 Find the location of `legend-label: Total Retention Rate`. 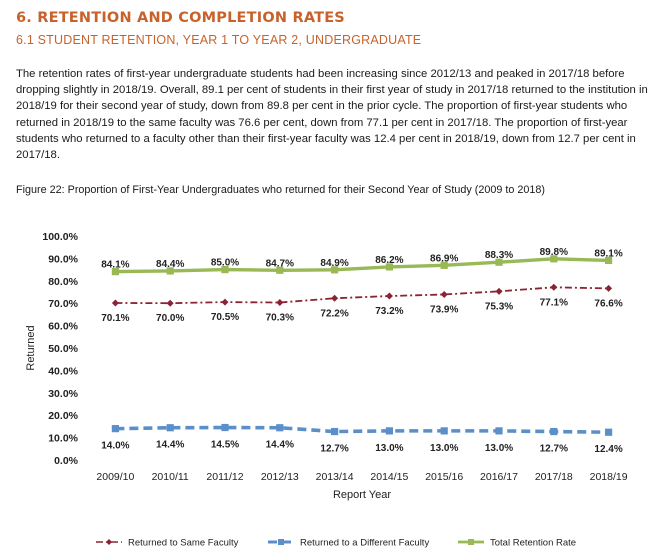

legend-label: Total Retention Rate is located at coordinates (533, 543).